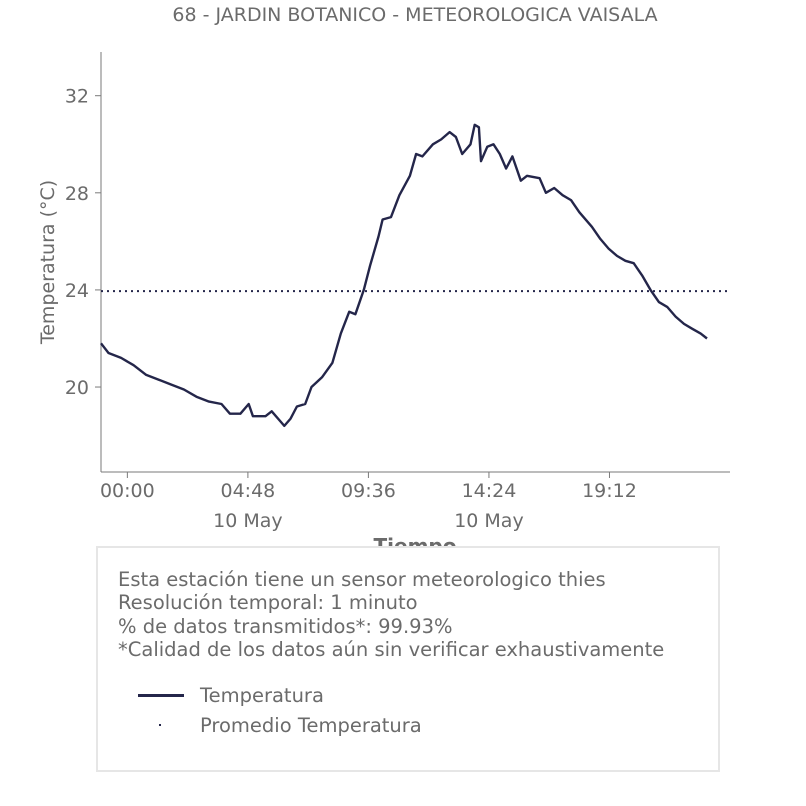 This screenshot has width=806, height=806. I want to click on legend-item-promedio: Promedio Temperatura, so click(280, 725).